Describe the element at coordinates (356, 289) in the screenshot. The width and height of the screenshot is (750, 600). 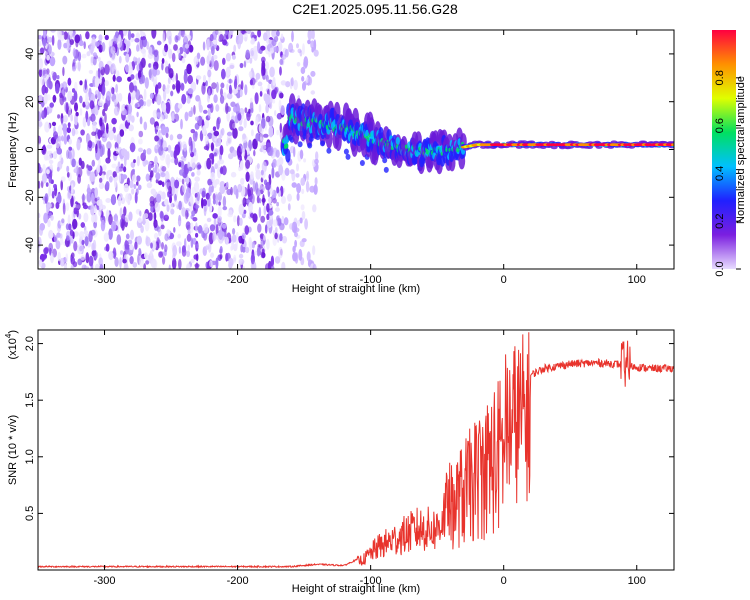
I see `spectrogram-x-axis-label: Height of straight line (km)` at that location.